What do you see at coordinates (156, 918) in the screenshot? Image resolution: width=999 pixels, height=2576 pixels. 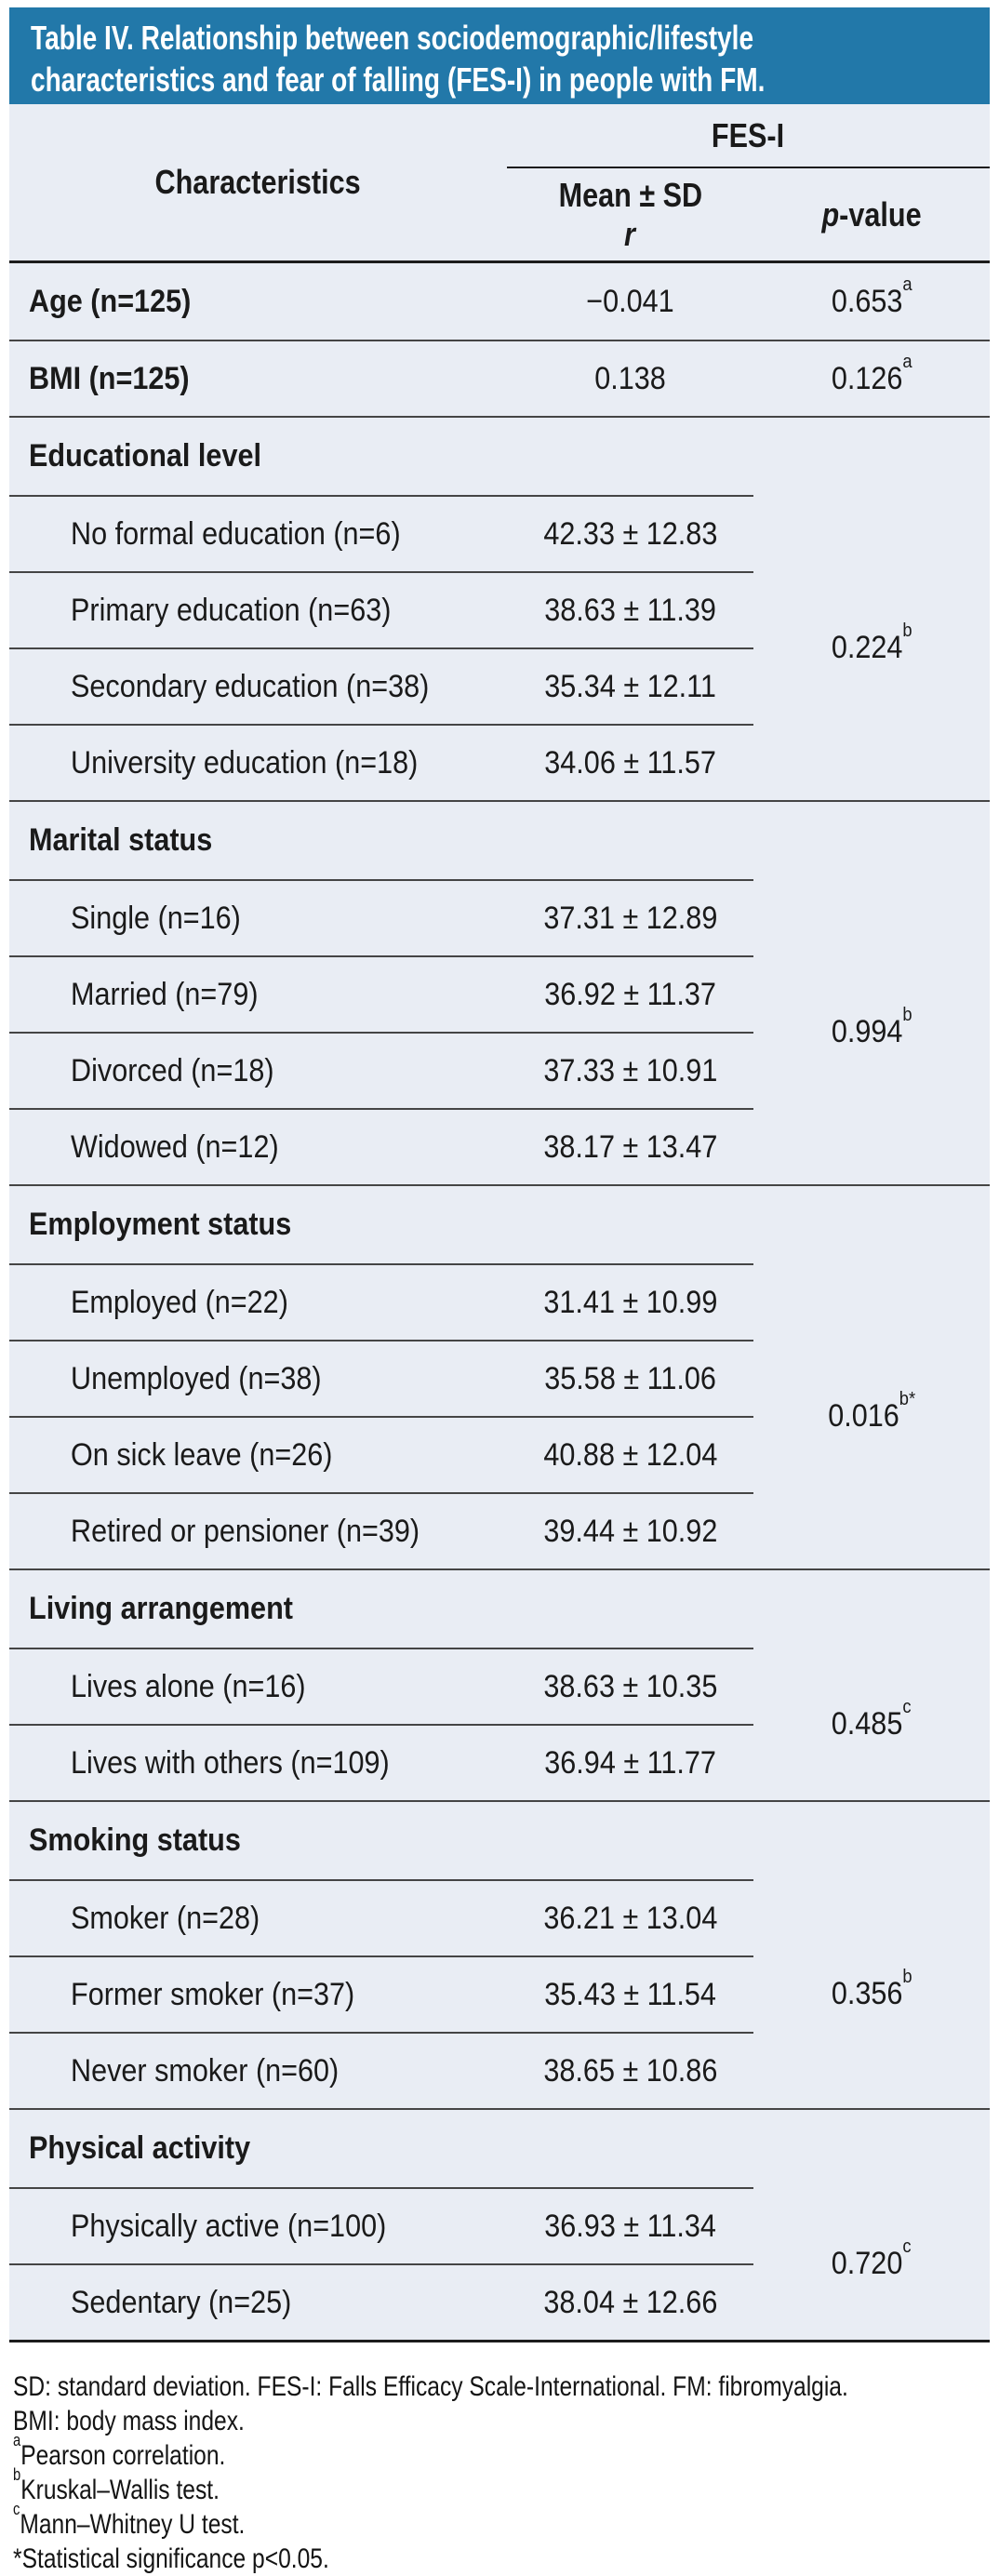 I see `subrow-label: Single (n=16)` at bounding box center [156, 918].